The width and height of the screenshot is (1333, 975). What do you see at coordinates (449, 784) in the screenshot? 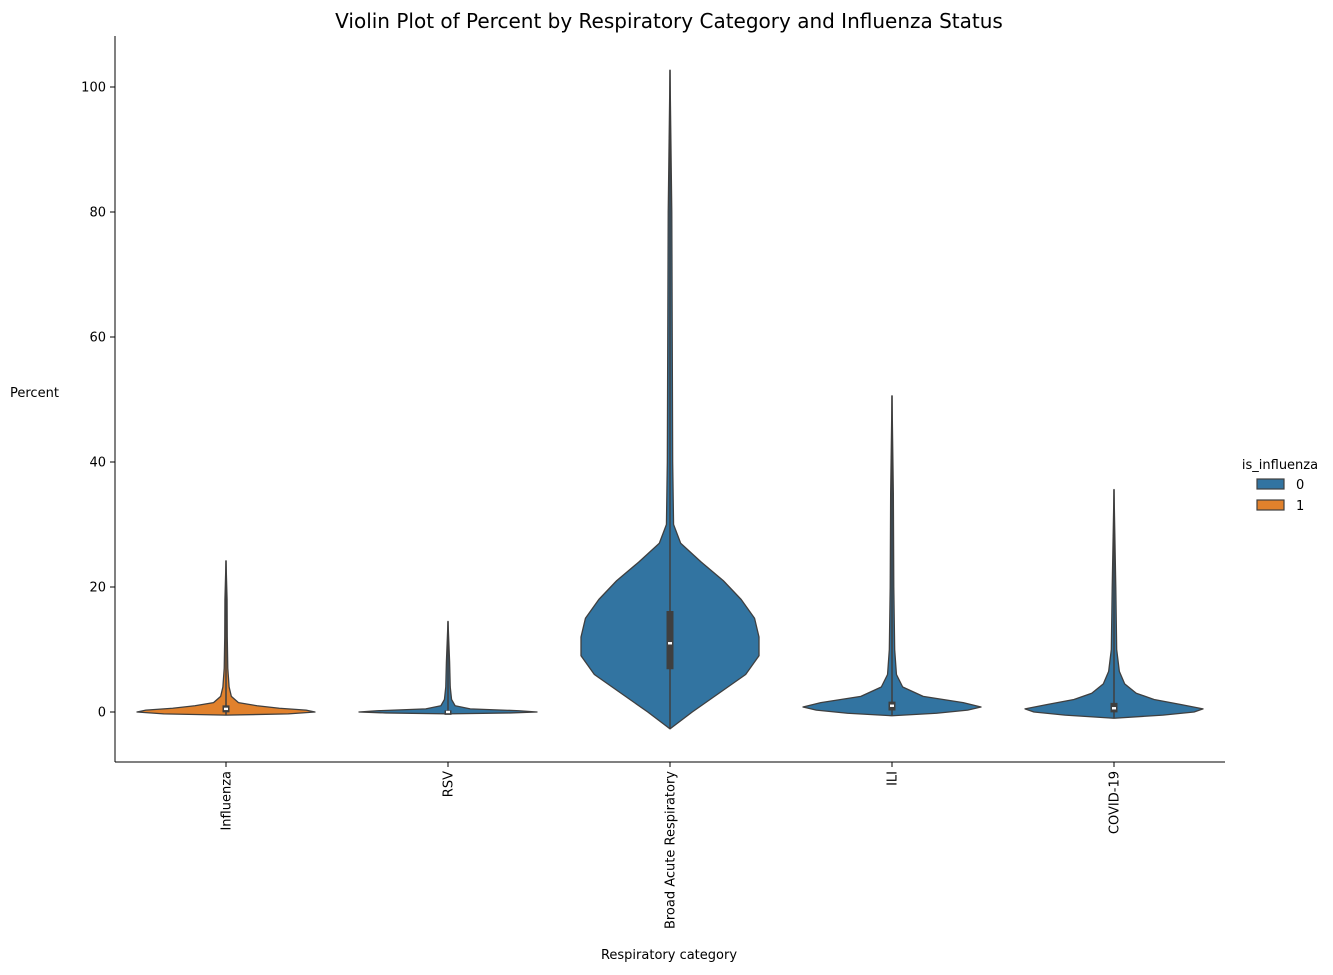
I see `x-tick-label: RSV` at bounding box center [449, 784].